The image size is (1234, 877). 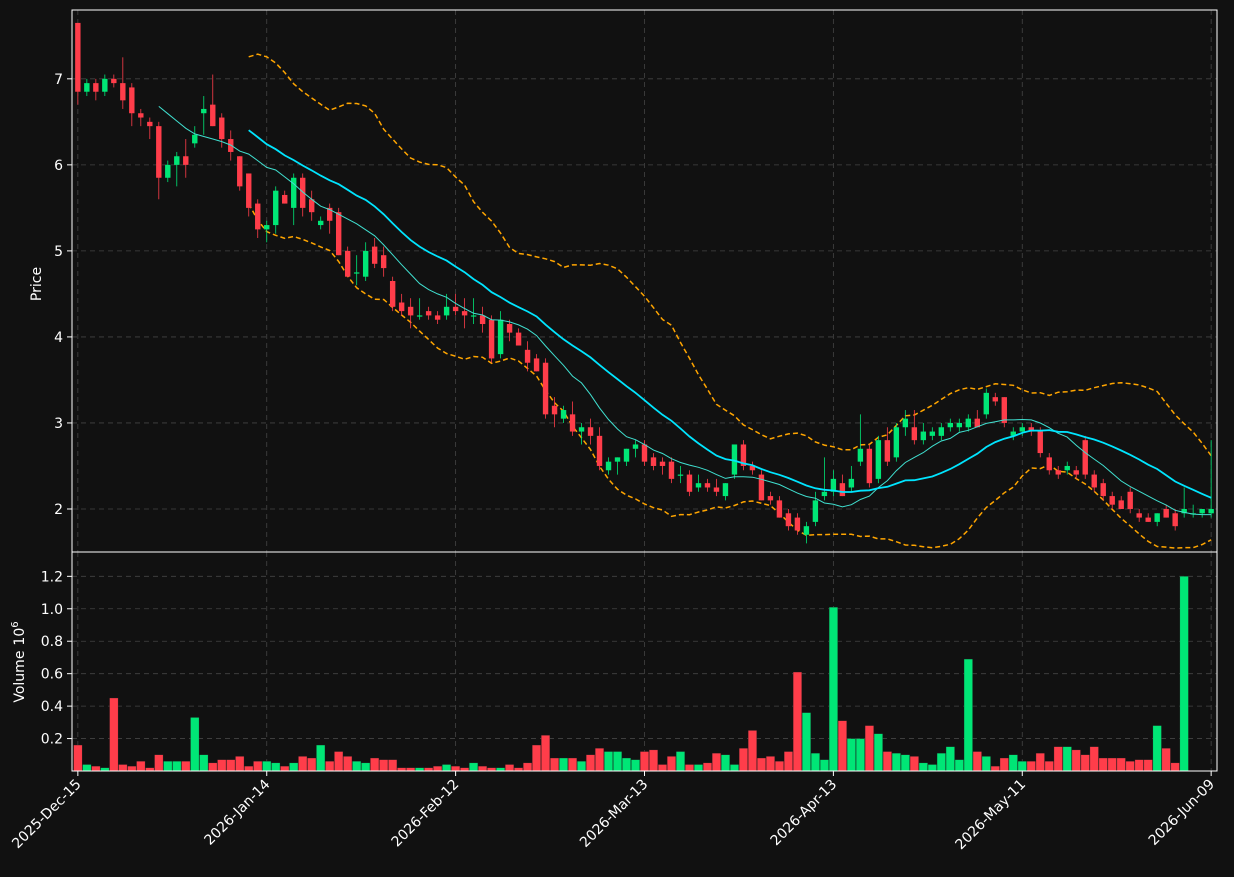 What do you see at coordinates (58, 424) in the screenshot?
I see `price-ytick-label-1: 3` at bounding box center [58, 424].